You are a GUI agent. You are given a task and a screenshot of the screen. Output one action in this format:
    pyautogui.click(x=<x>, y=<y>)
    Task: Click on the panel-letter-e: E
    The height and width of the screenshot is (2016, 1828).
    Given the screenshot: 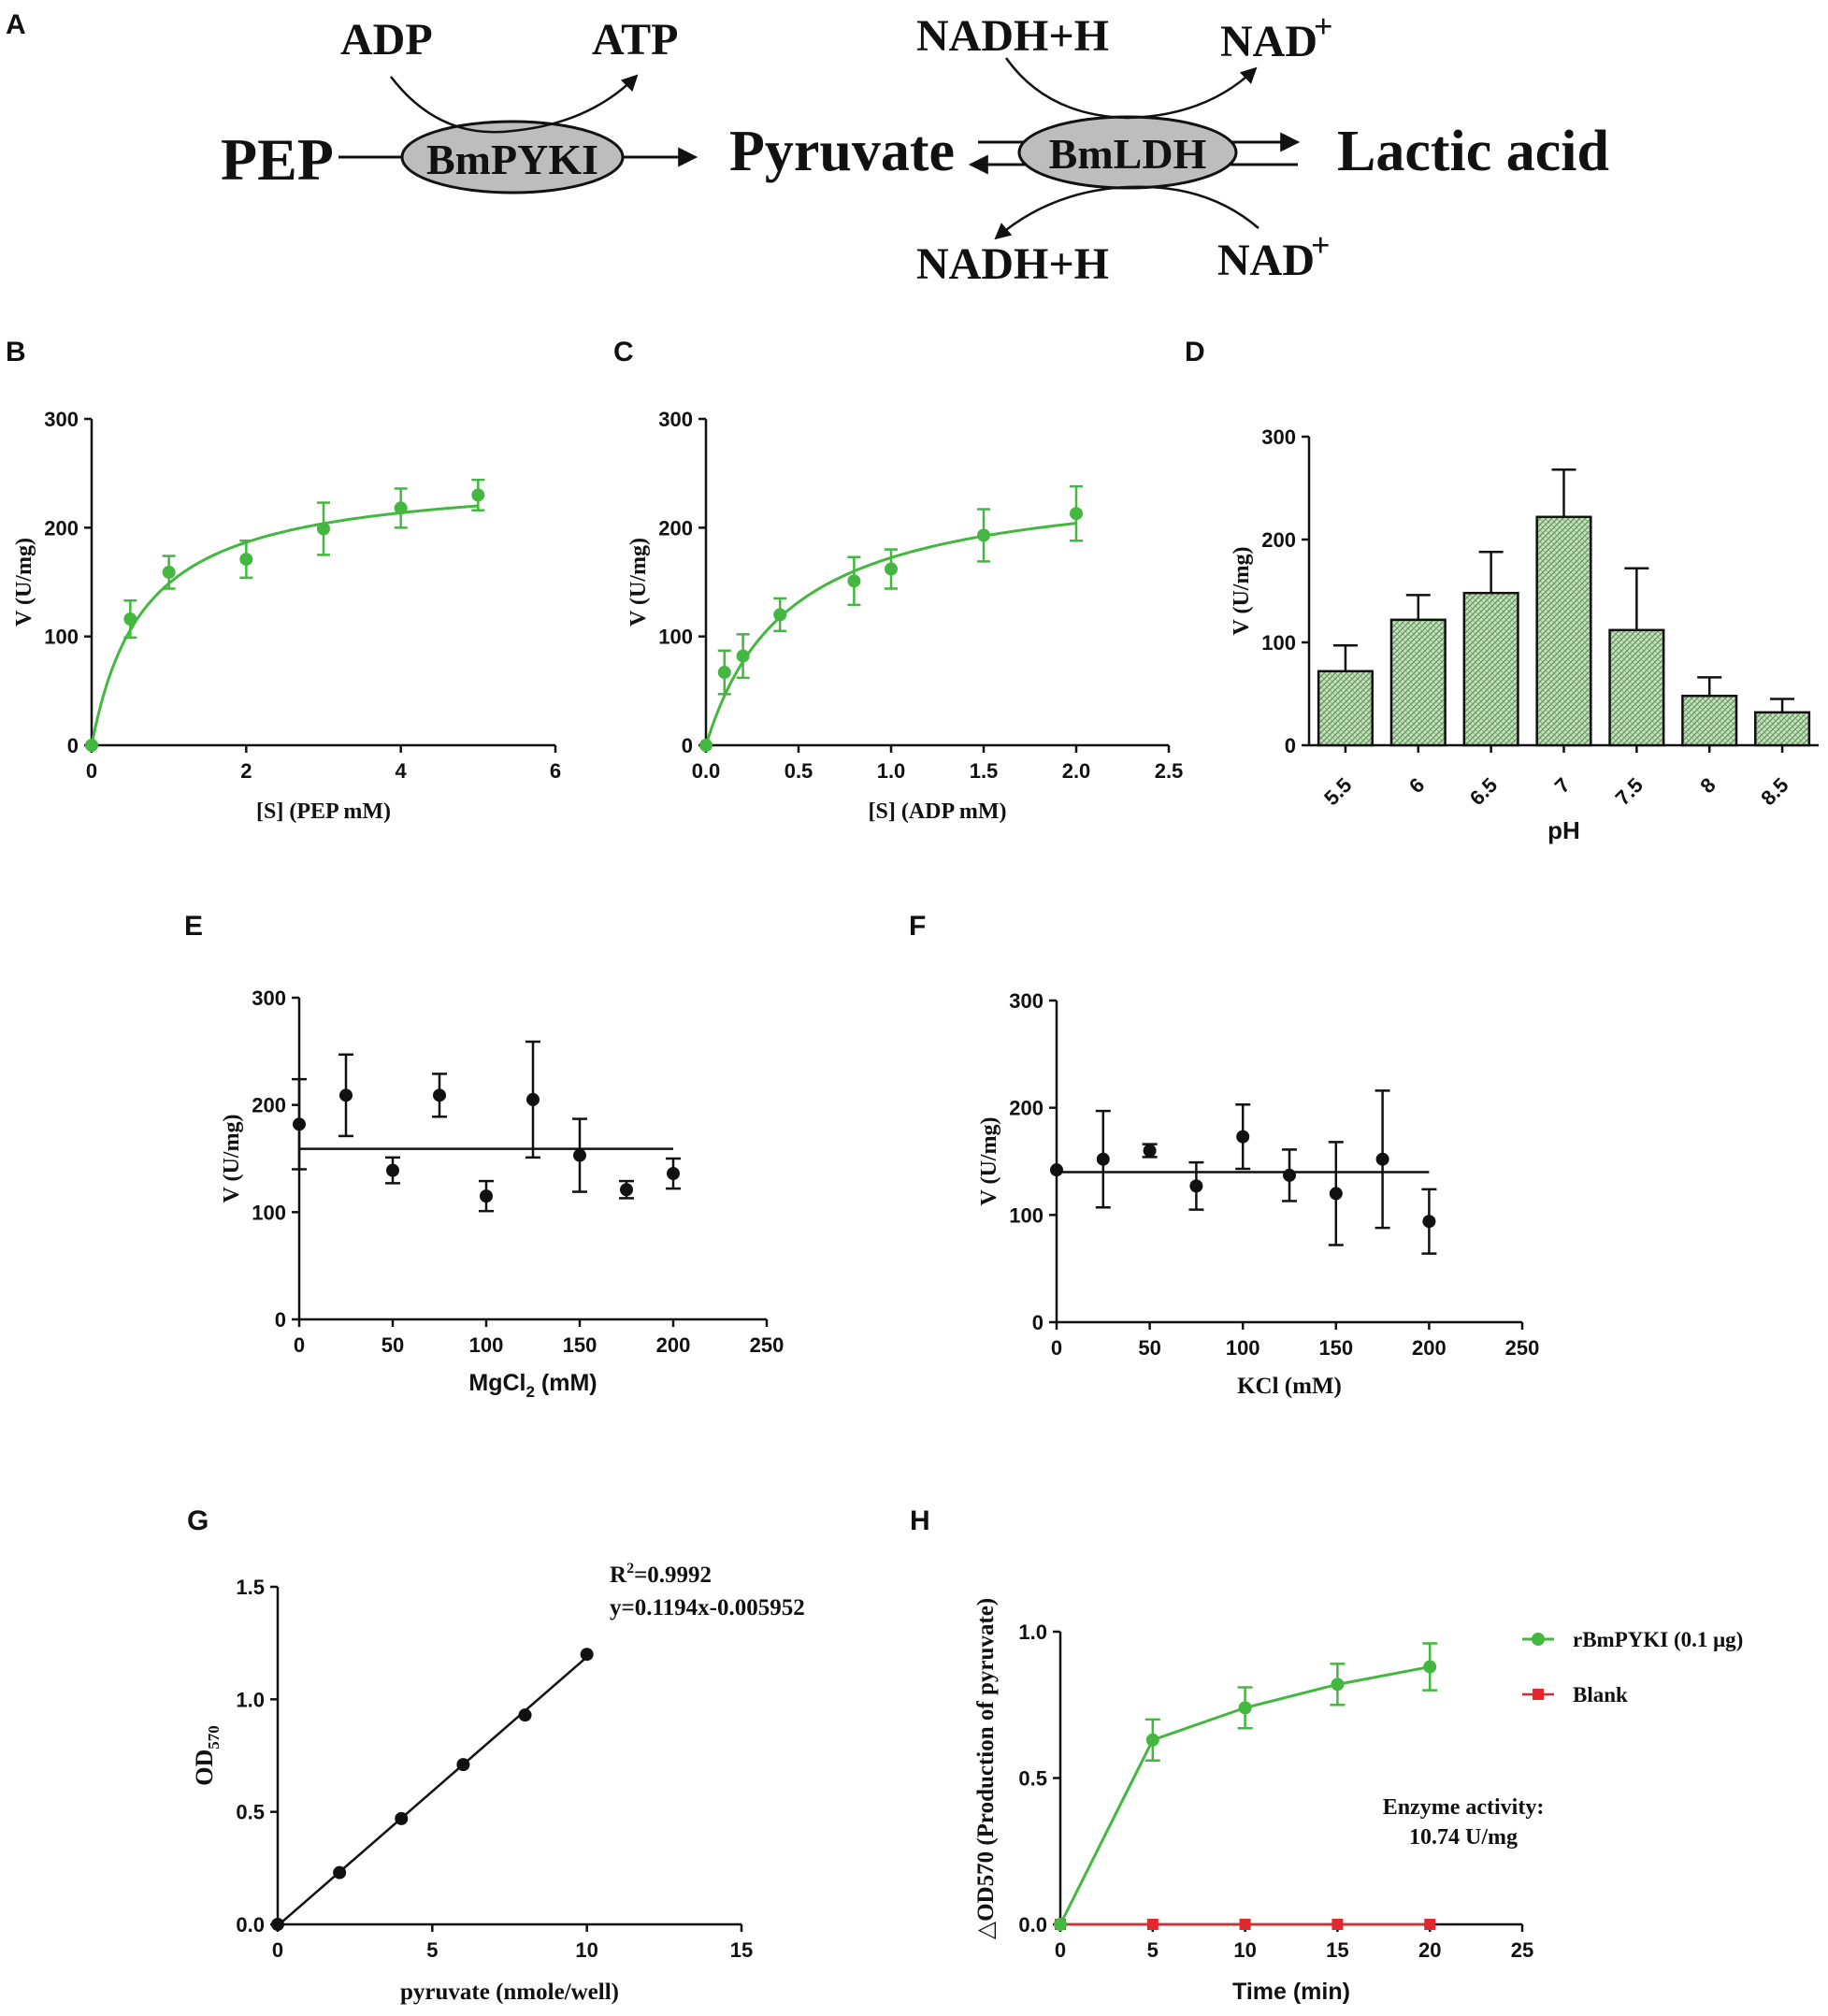 What is the action you would take?
    pyautogui.click(x=193, y=926)
    